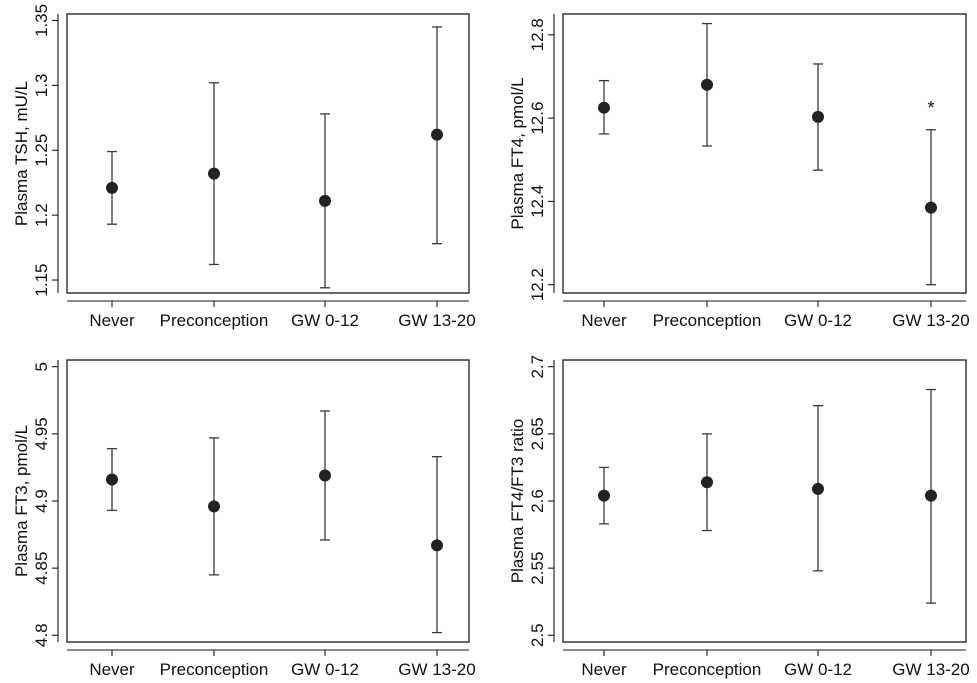  I want to click on y-axis-label: Plasma FT3, pmol/L, so click(21, 501).